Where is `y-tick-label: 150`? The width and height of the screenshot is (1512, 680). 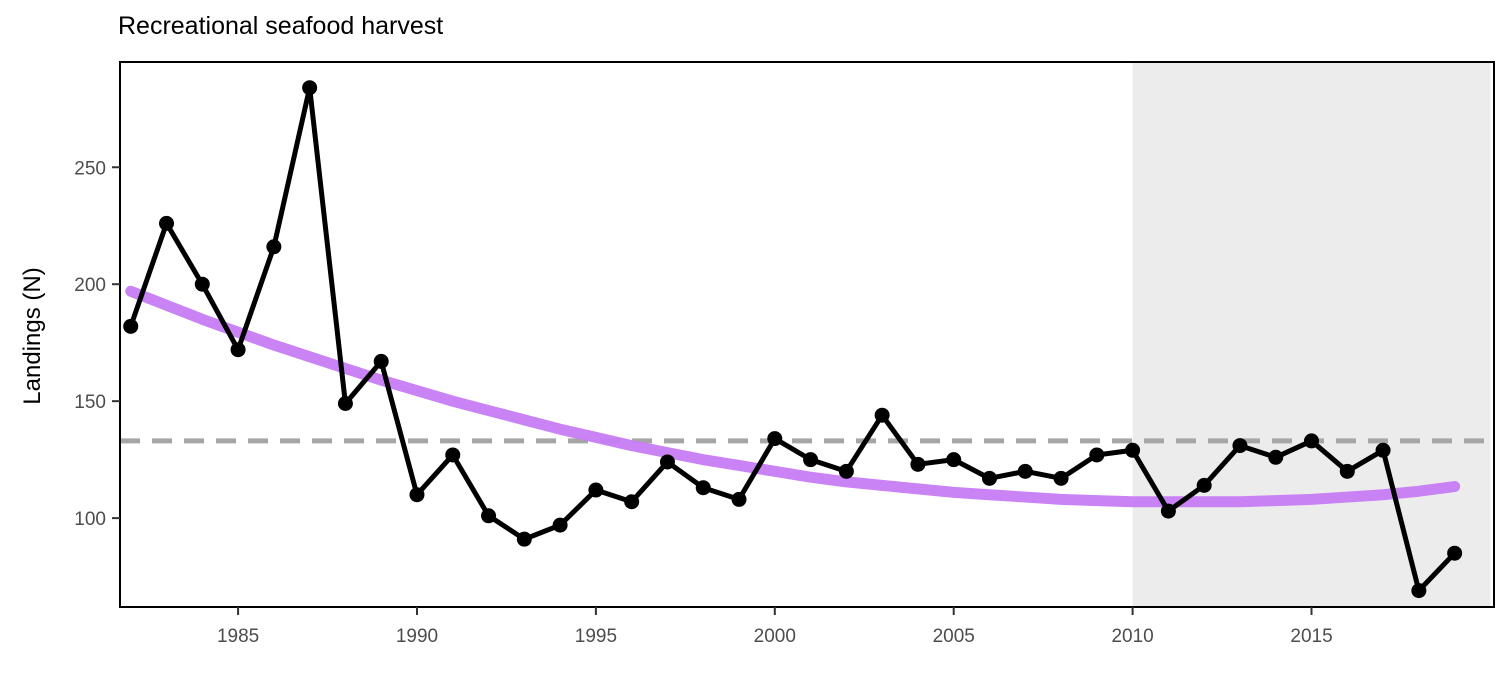
y-tick-label: 150 is located at coordinates (90, 402).